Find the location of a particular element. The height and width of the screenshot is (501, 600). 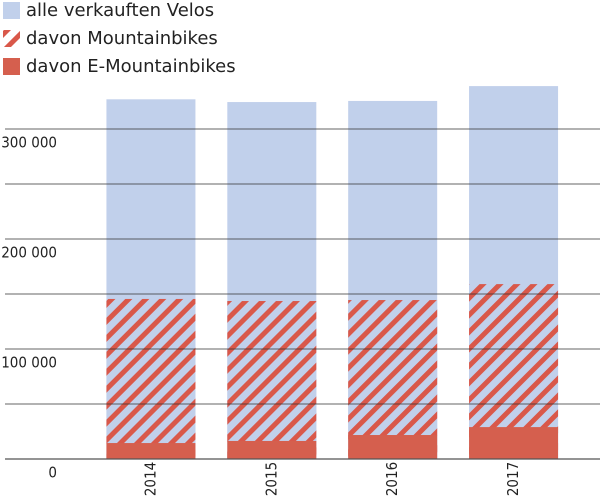

y-tick-label: 0 is located at coordinates (52, 473).